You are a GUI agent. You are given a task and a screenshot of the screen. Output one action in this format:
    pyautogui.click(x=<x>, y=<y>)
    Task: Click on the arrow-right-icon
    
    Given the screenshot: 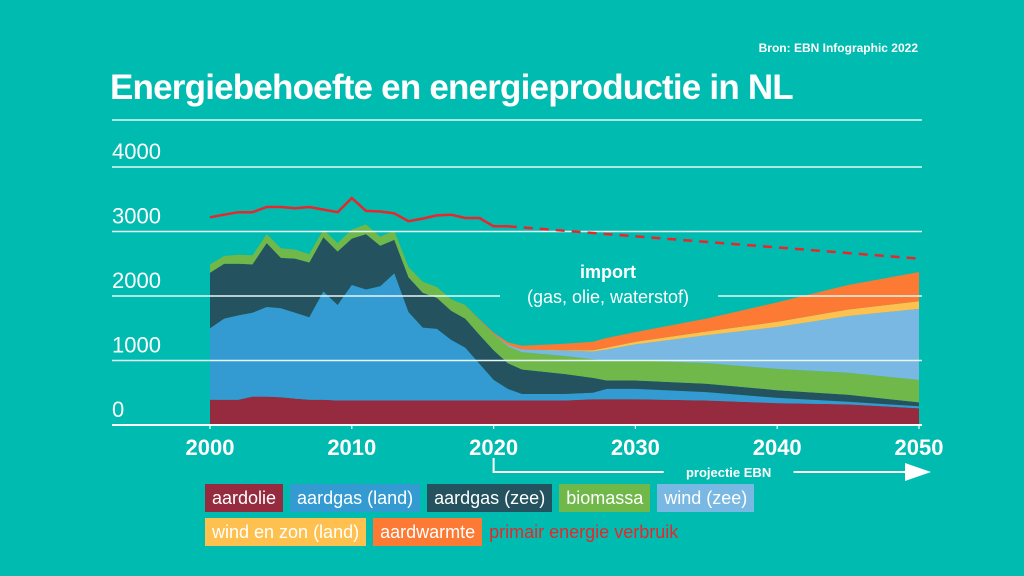 What is the action you would take?
    pyautogui.click(x=918, y=472)
    